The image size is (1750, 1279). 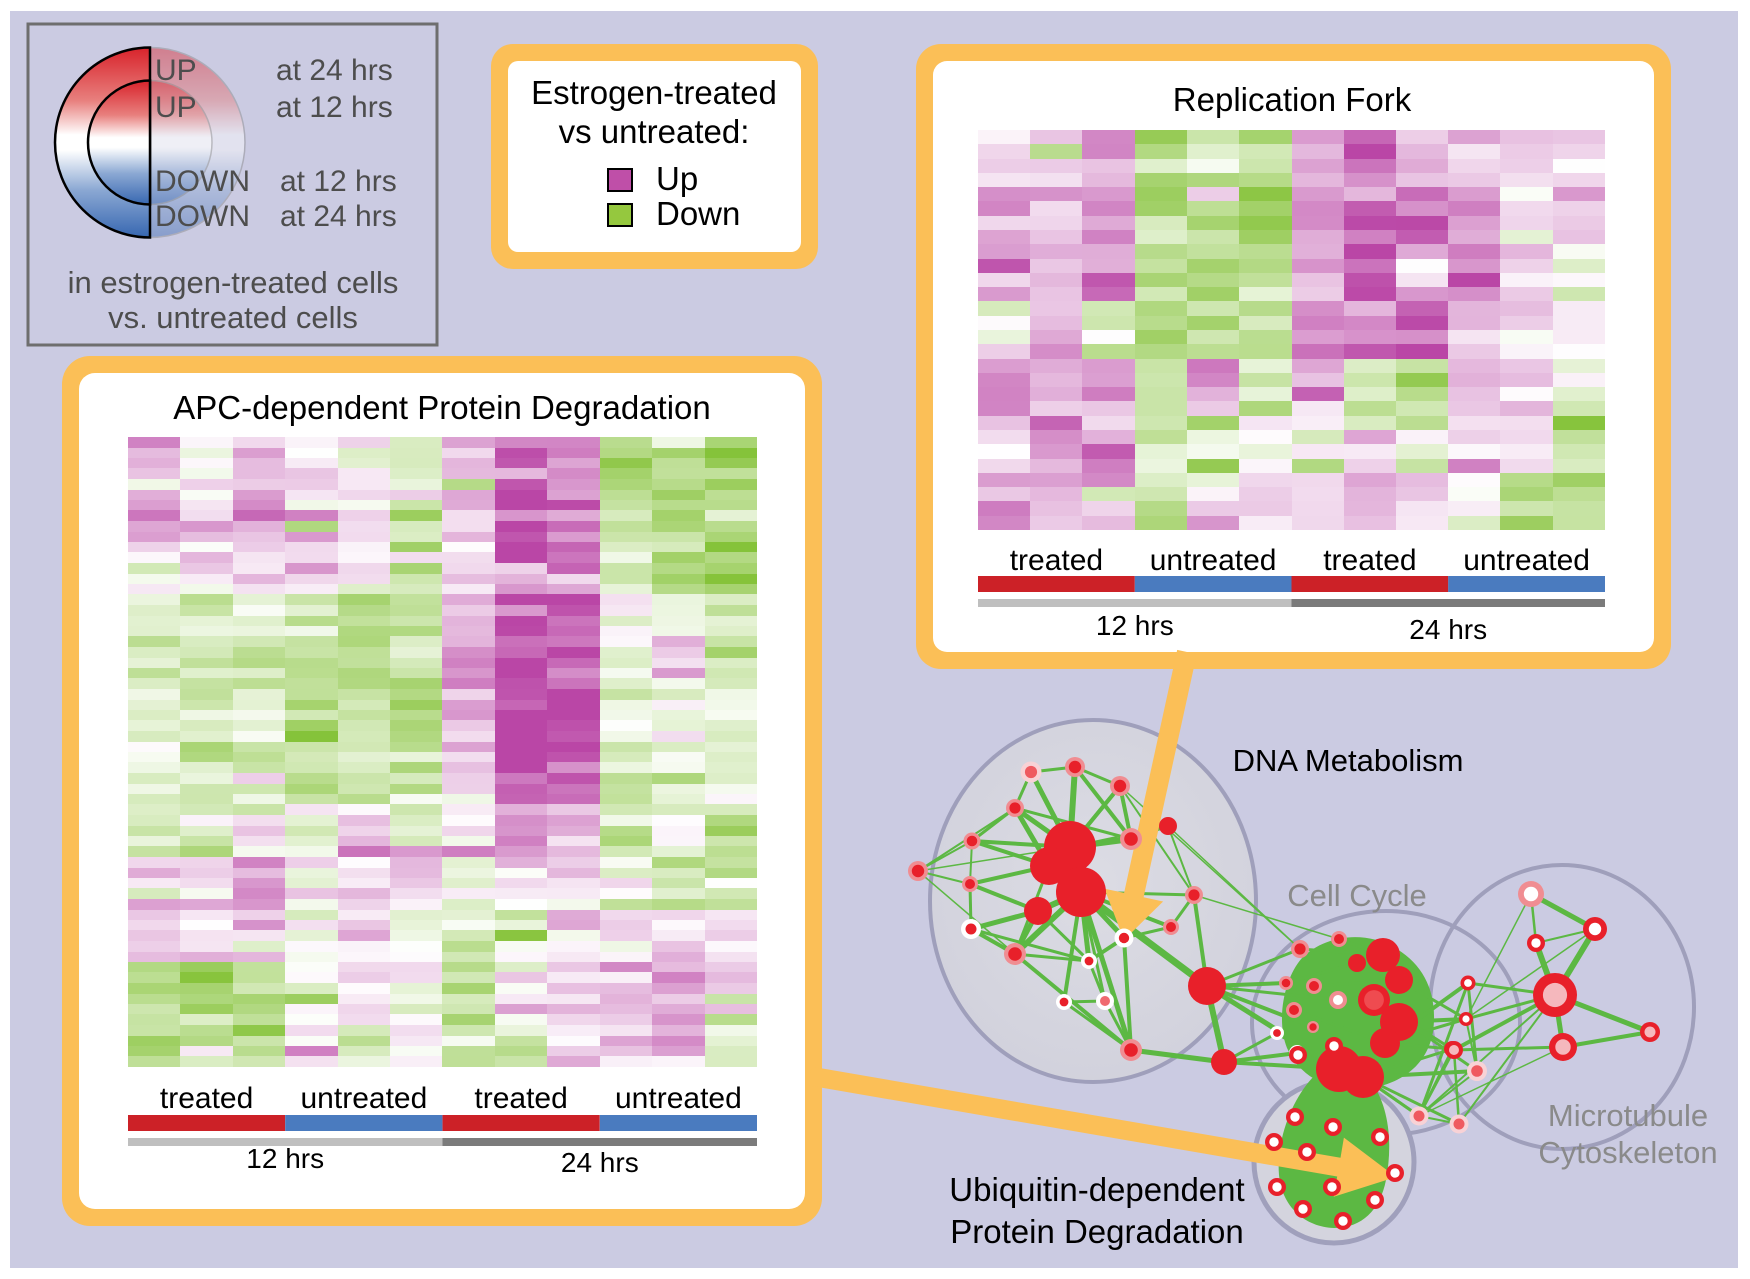 I want to click on svg-text: Estrogen-treated, so click(x=654, y=92).